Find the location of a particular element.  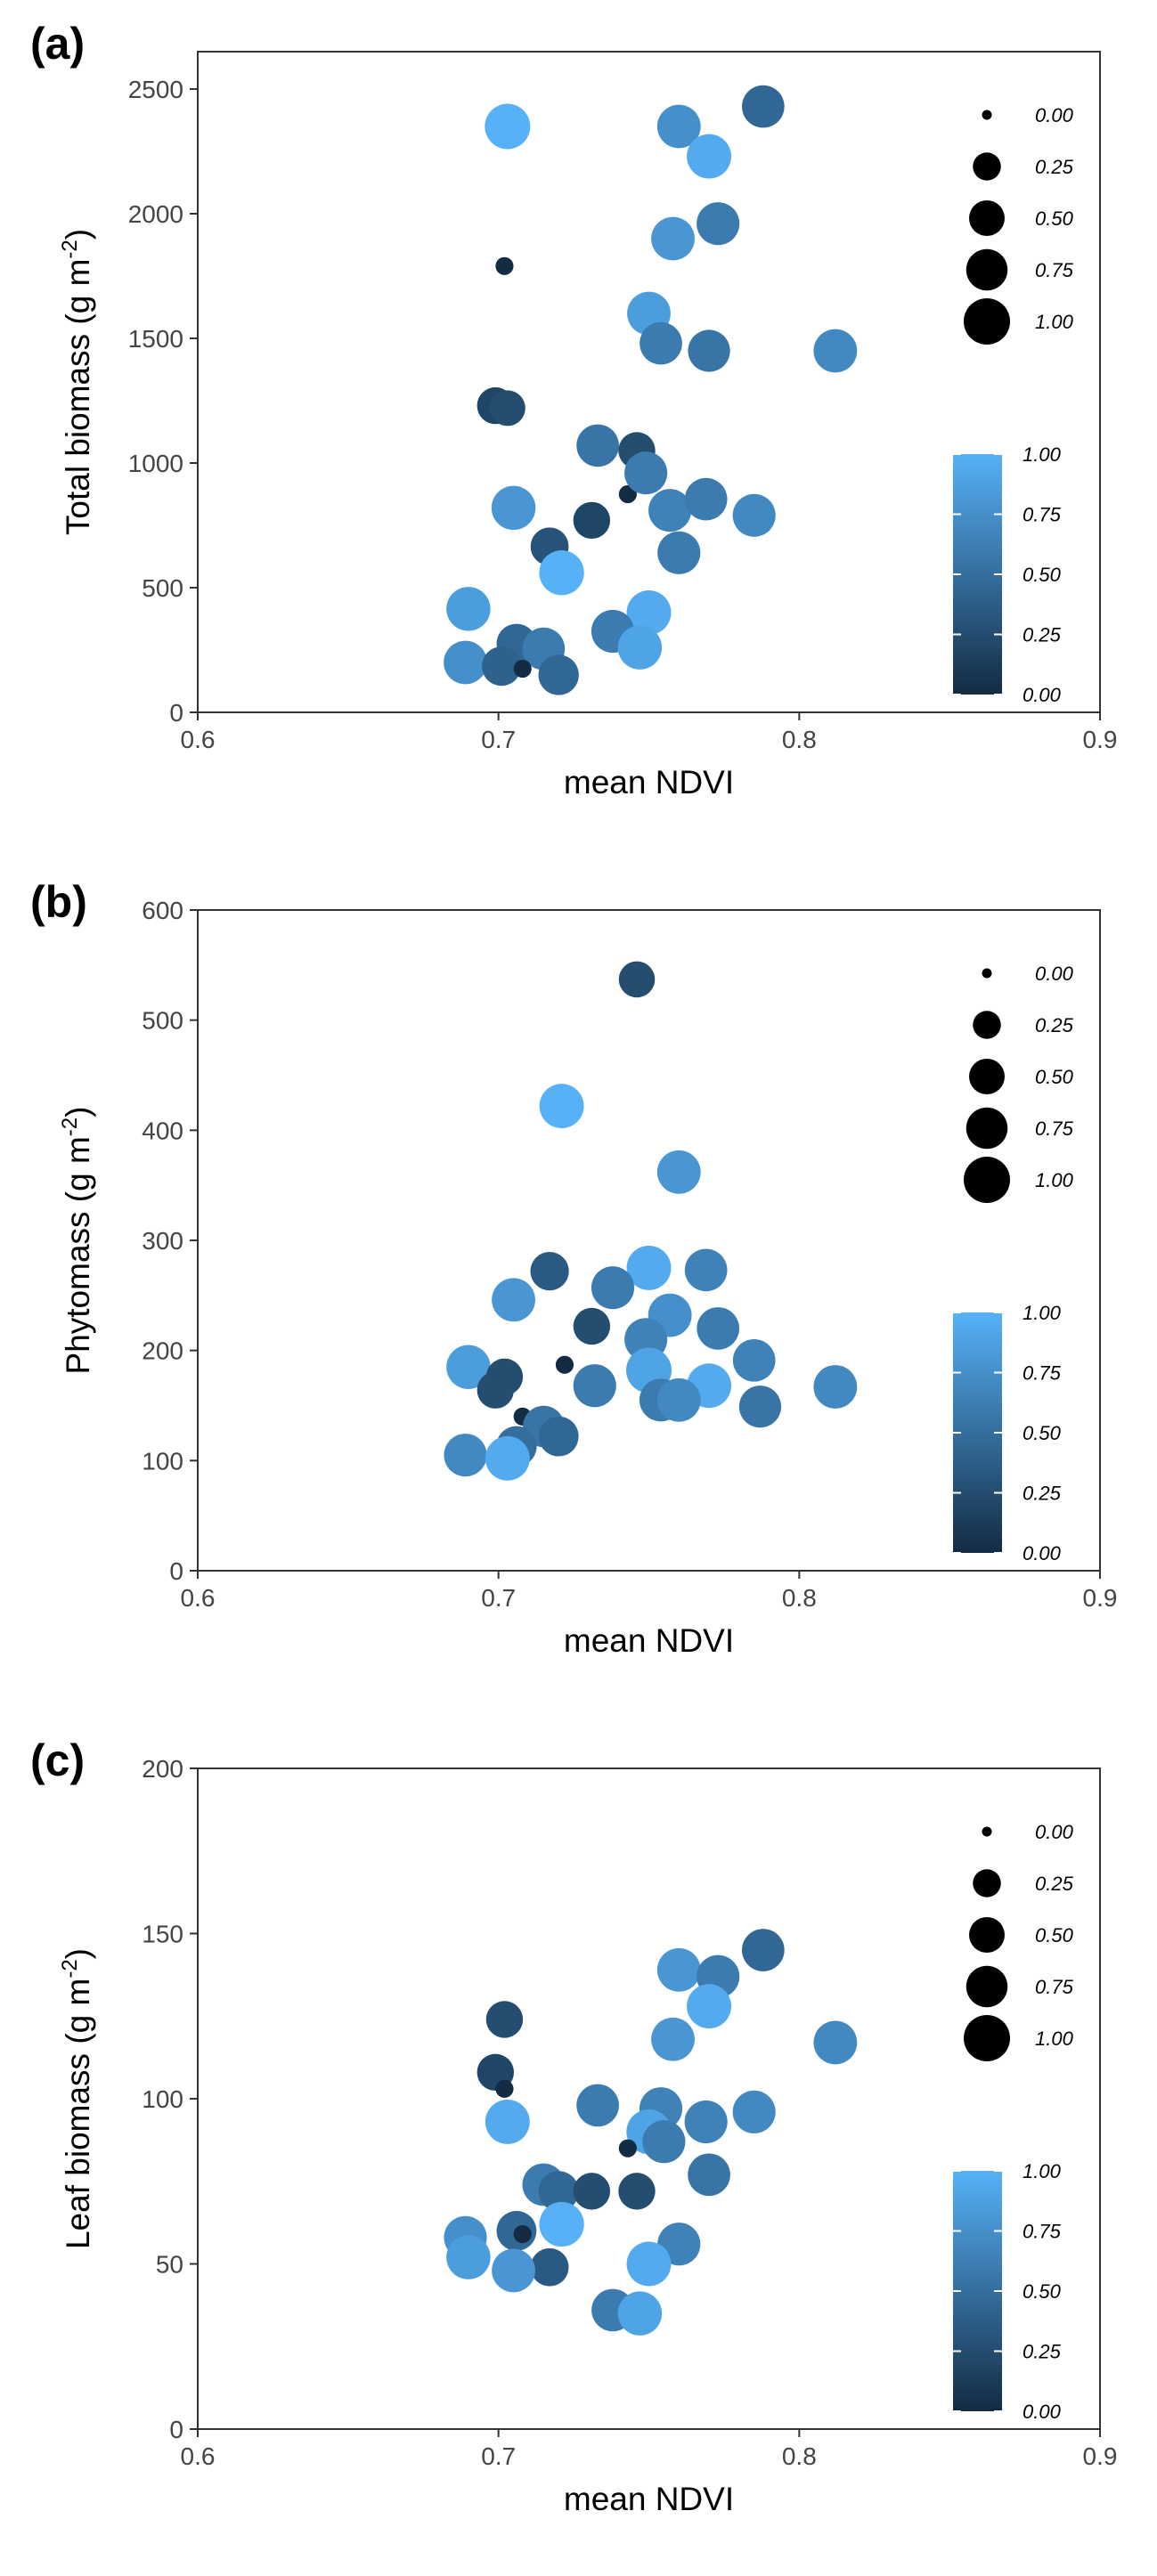

y-axis-title: Leaf biomass (g m-2) is located at coordinates (77, 2098).